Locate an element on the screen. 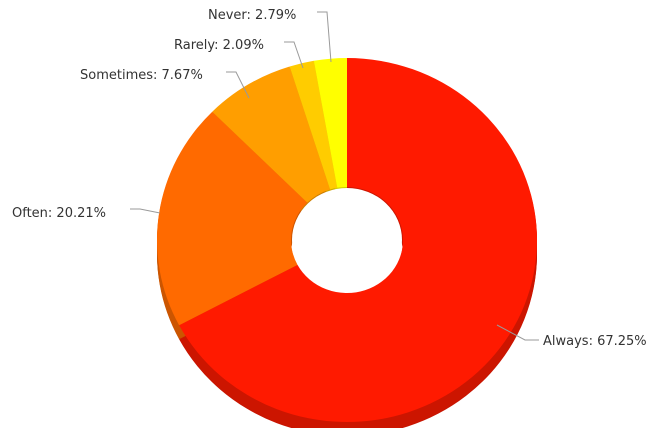 The image size is (667, 428). slice-sometimes is located at coordinates (271, 134).